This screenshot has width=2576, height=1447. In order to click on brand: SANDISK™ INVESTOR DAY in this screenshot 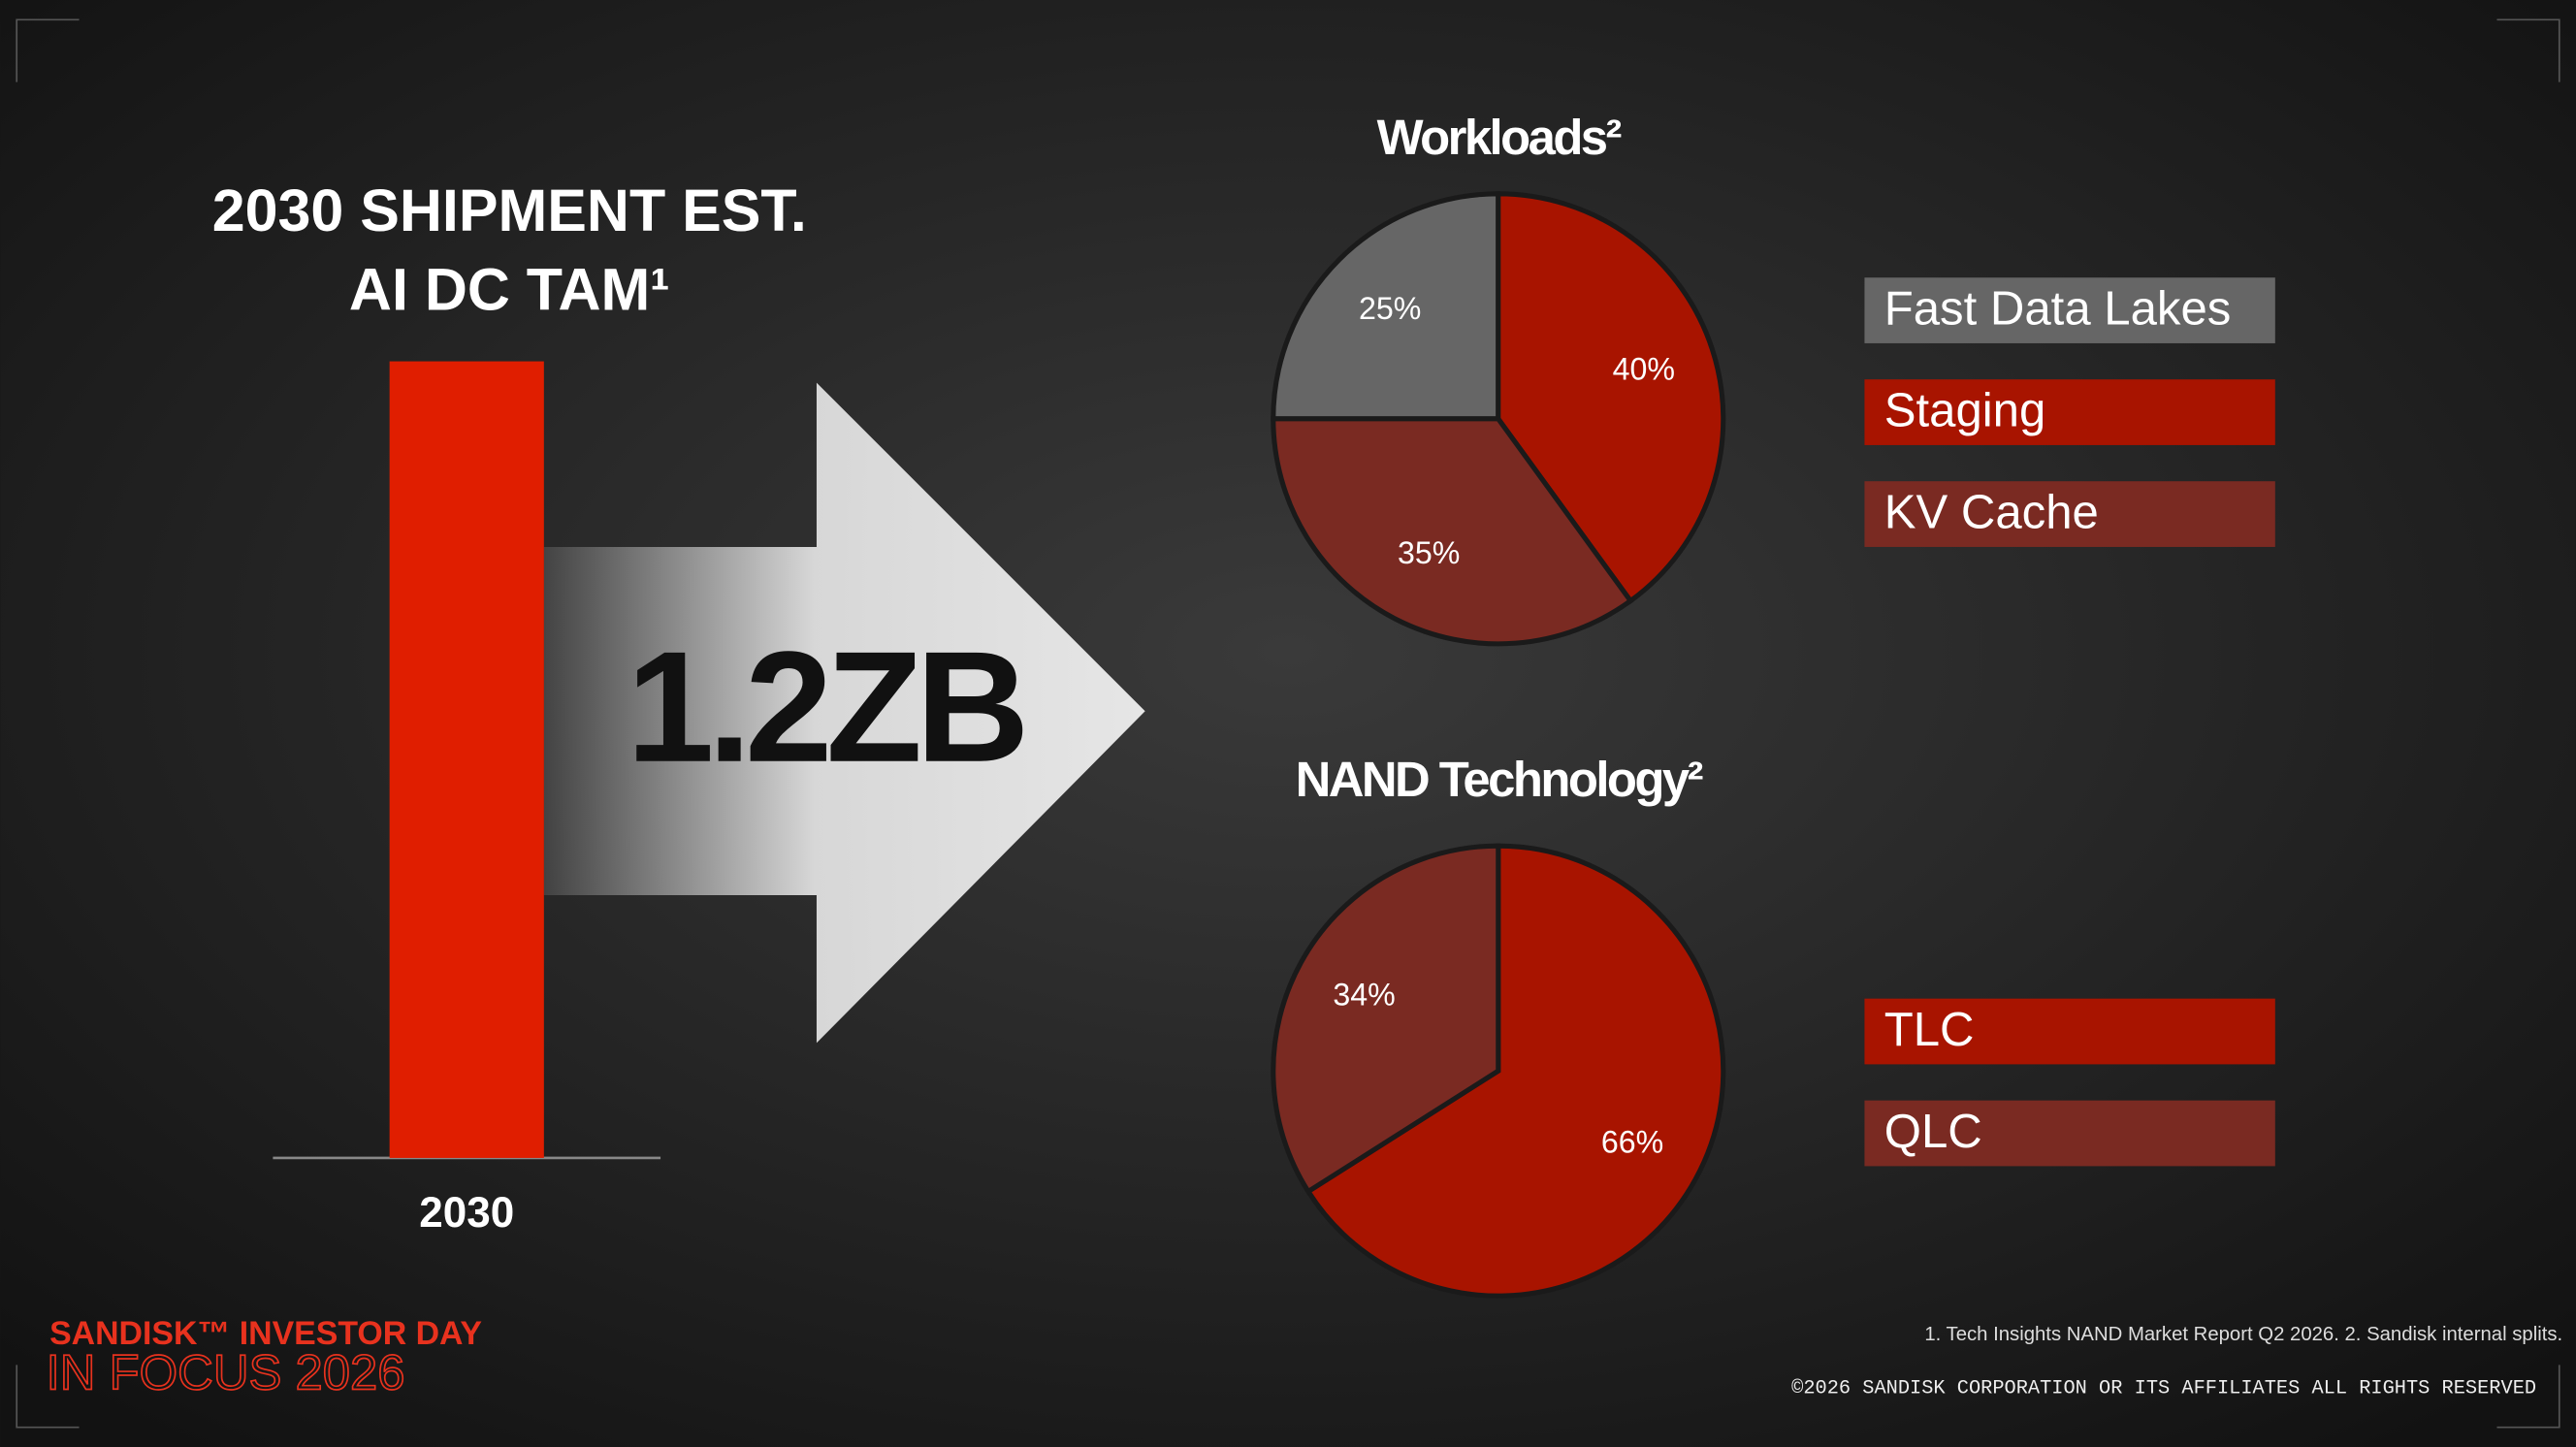, I will do `click(265, 1334)`.